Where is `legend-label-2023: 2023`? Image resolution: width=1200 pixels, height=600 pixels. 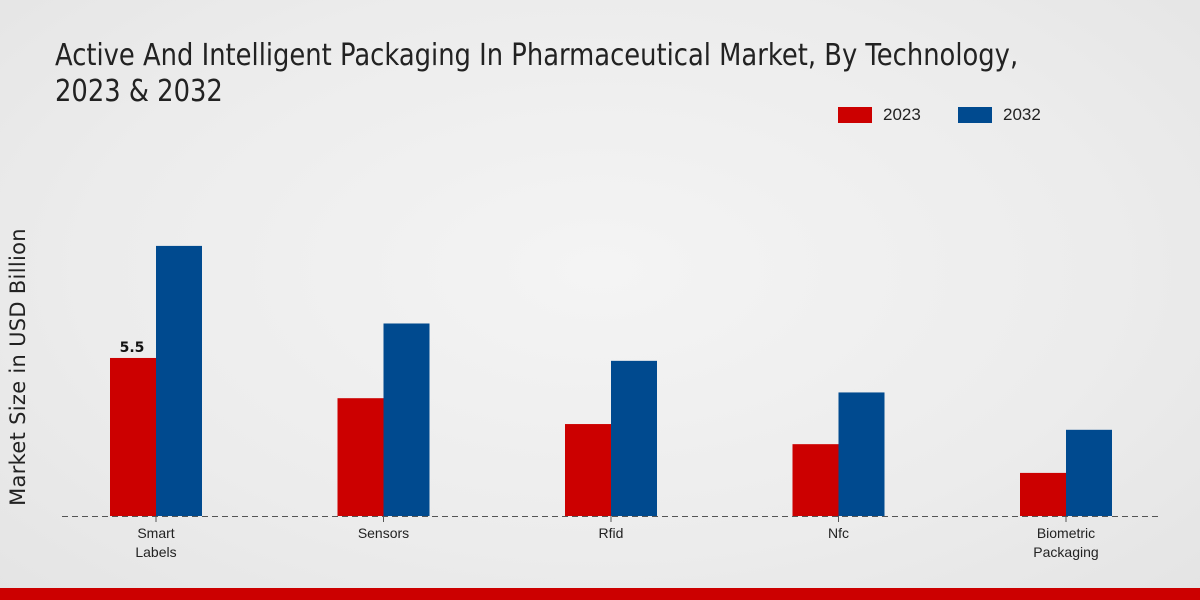
legend-label-2023: 2023 is located at coordinates (902, 114).